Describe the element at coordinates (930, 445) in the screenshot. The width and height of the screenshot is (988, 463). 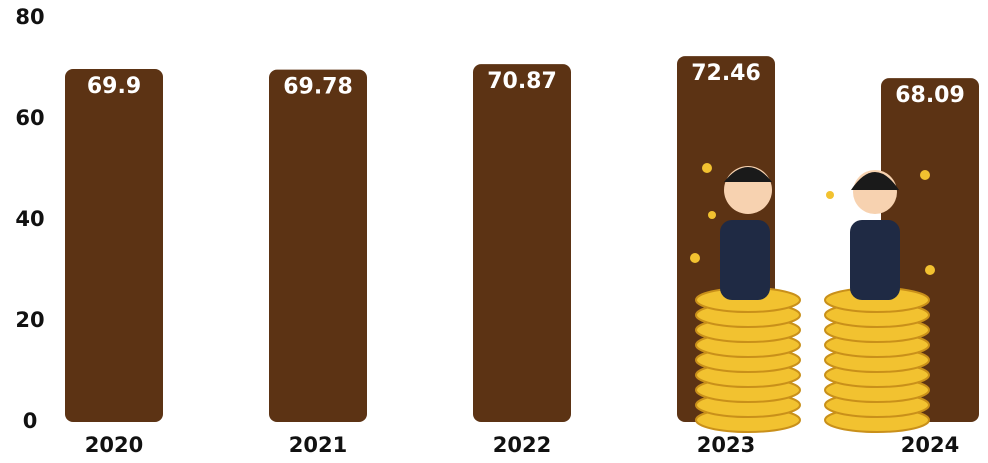
I see `x-tick-label: 2024` at that location.